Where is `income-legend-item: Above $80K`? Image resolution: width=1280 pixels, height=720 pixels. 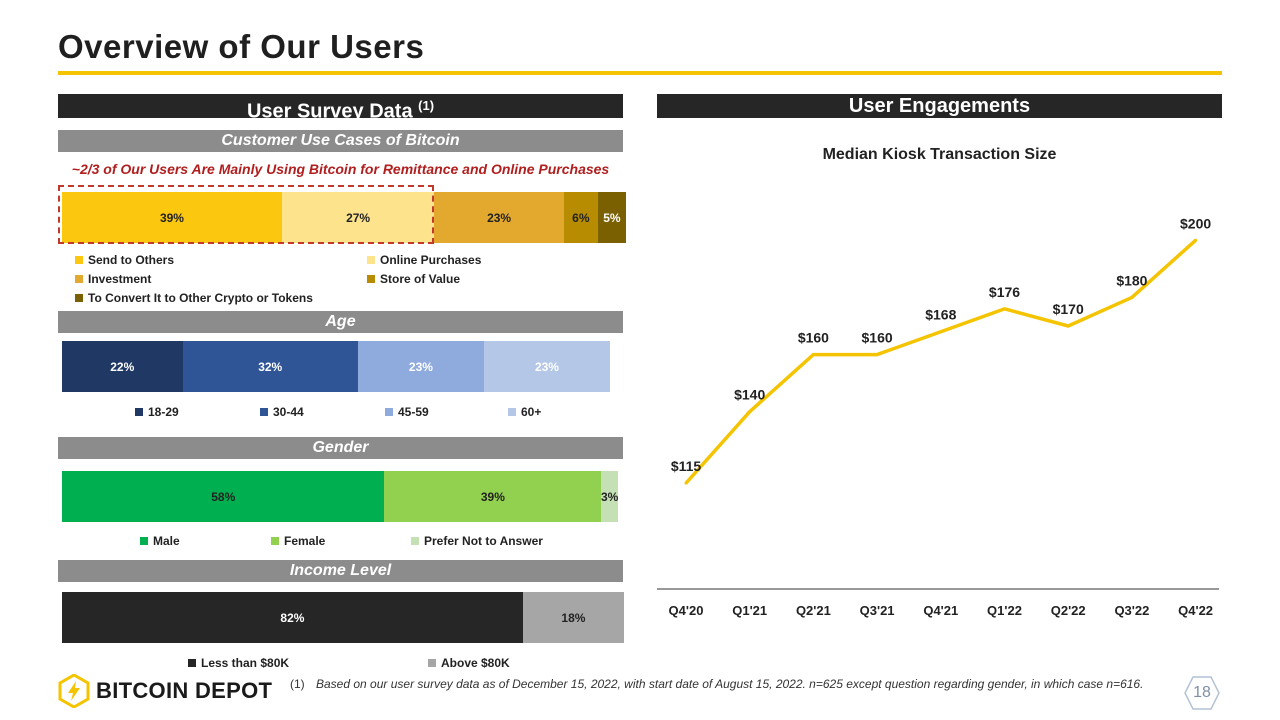 income-legend-item: Above $80K is located at coordinates (469, 663).